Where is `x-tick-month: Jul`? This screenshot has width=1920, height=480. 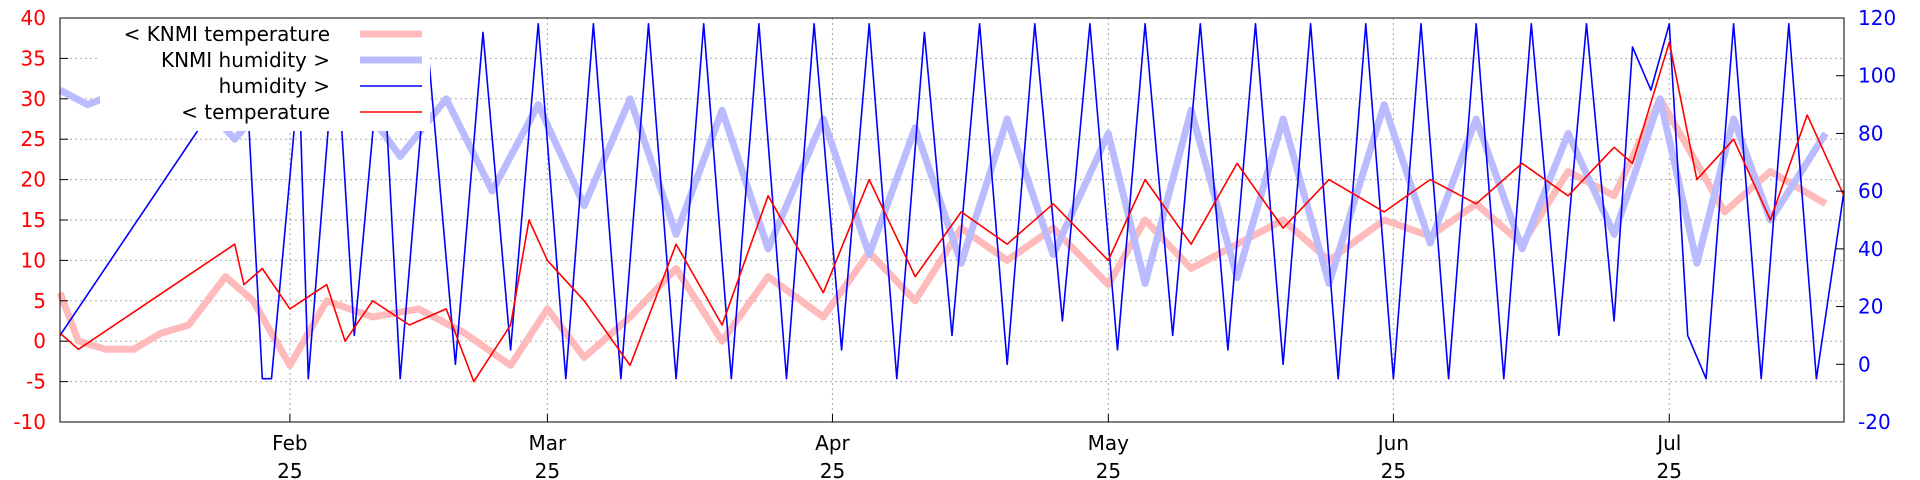 x-tick-month: Jul is located at coordinates (1668, 443).